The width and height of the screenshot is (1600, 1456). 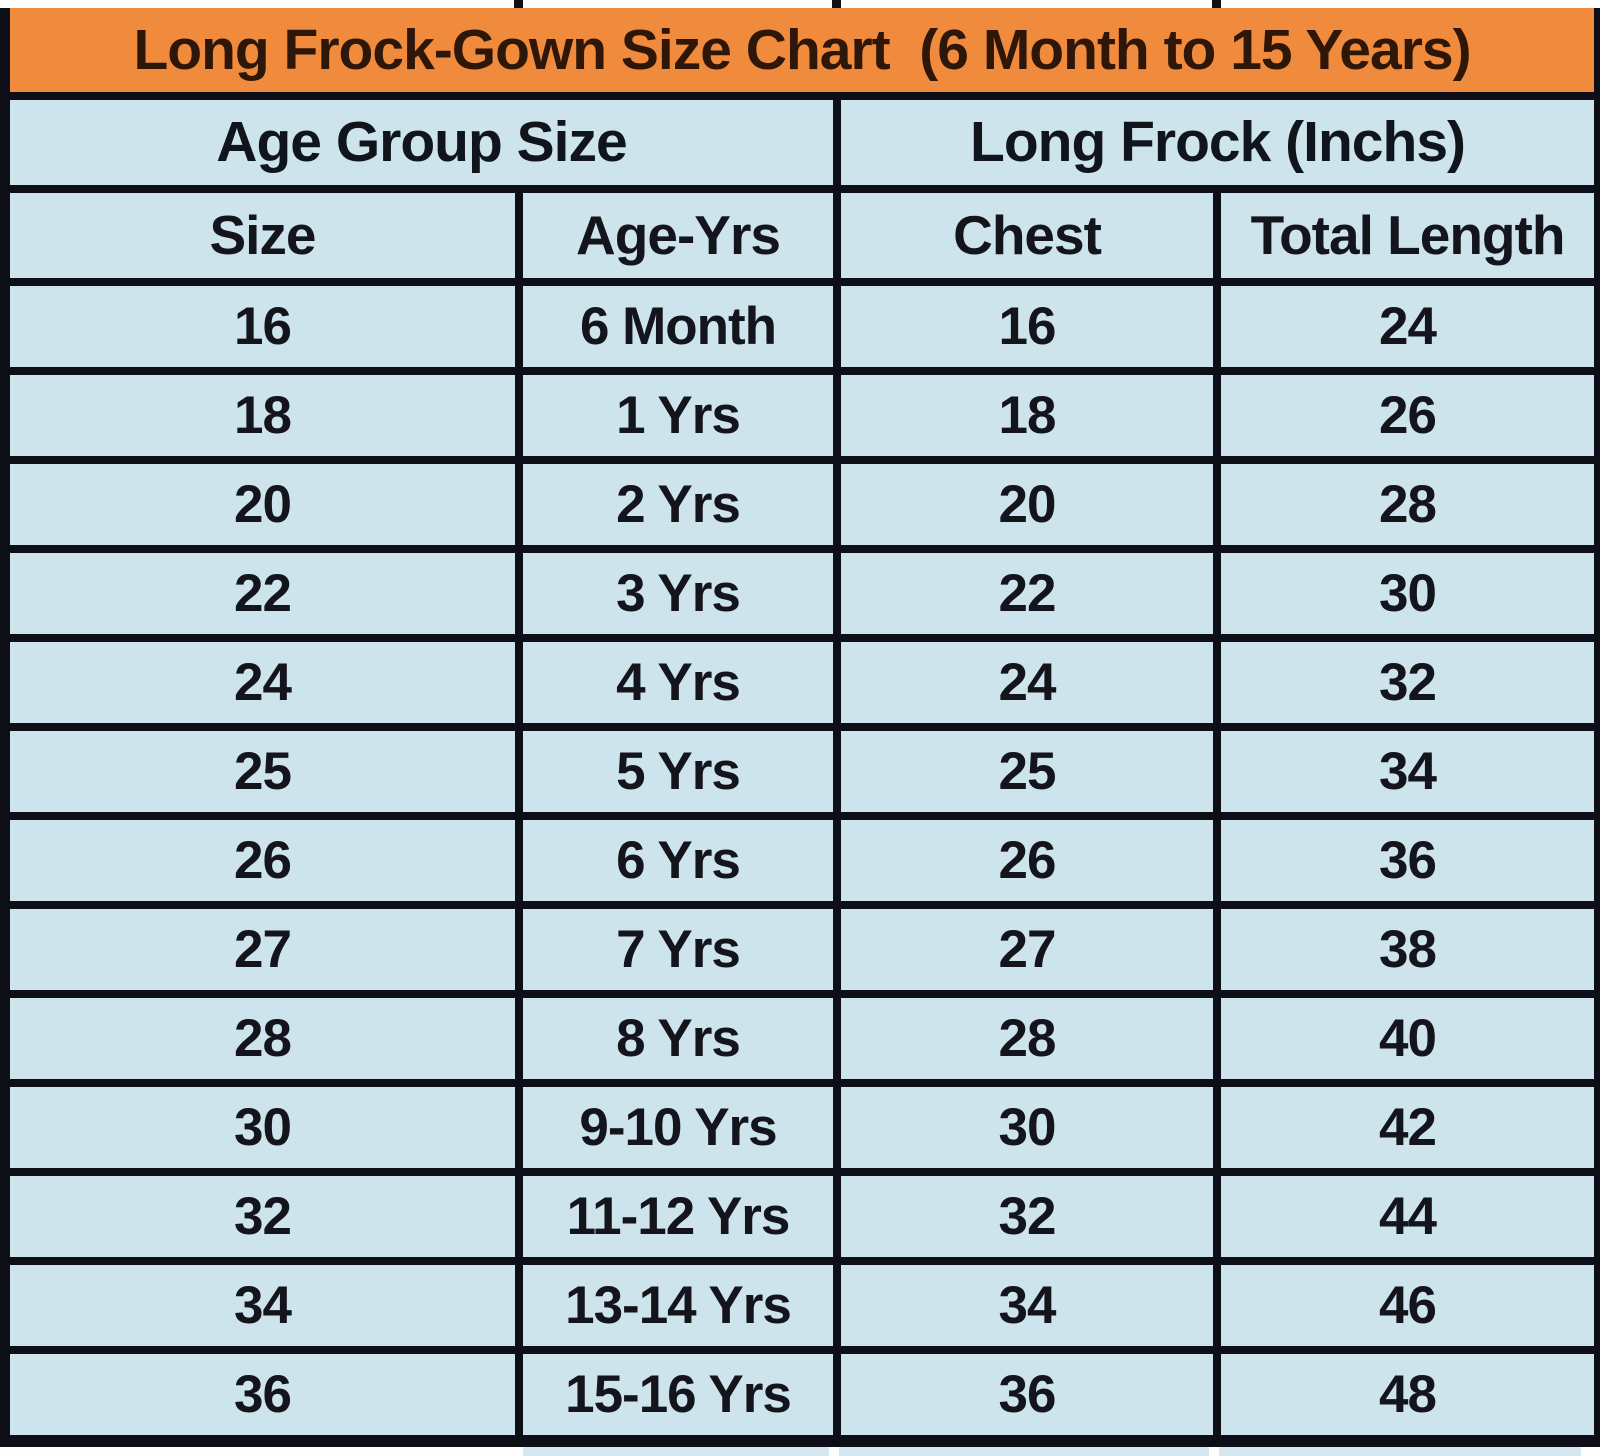 What do you see at coordinates (678, 593) in the screenshot?
I see `table-cell: 3 Yrs` at bounding box center [678, 593].